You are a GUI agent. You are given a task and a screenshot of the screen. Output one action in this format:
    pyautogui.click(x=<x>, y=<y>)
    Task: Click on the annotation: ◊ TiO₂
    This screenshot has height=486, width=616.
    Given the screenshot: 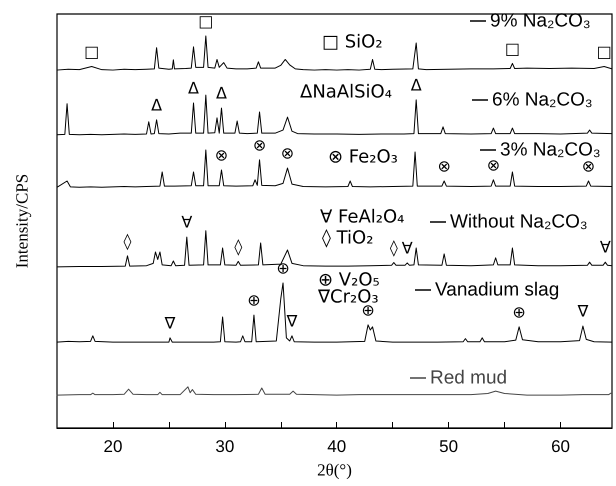 What is the action you would take?
    pyautogui.click(x=348, y=238)
    